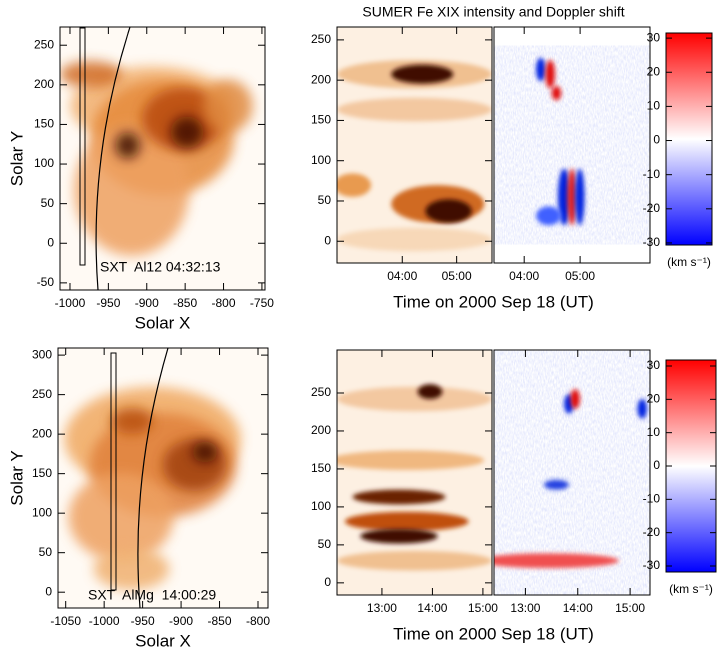 The height and width of the screenshot is (661, 725). Describe the element at coordinates (493, 12) in the screenshot. I see `chart-title: SUMER Fe XIX intensity and Doppler shift` at that location.